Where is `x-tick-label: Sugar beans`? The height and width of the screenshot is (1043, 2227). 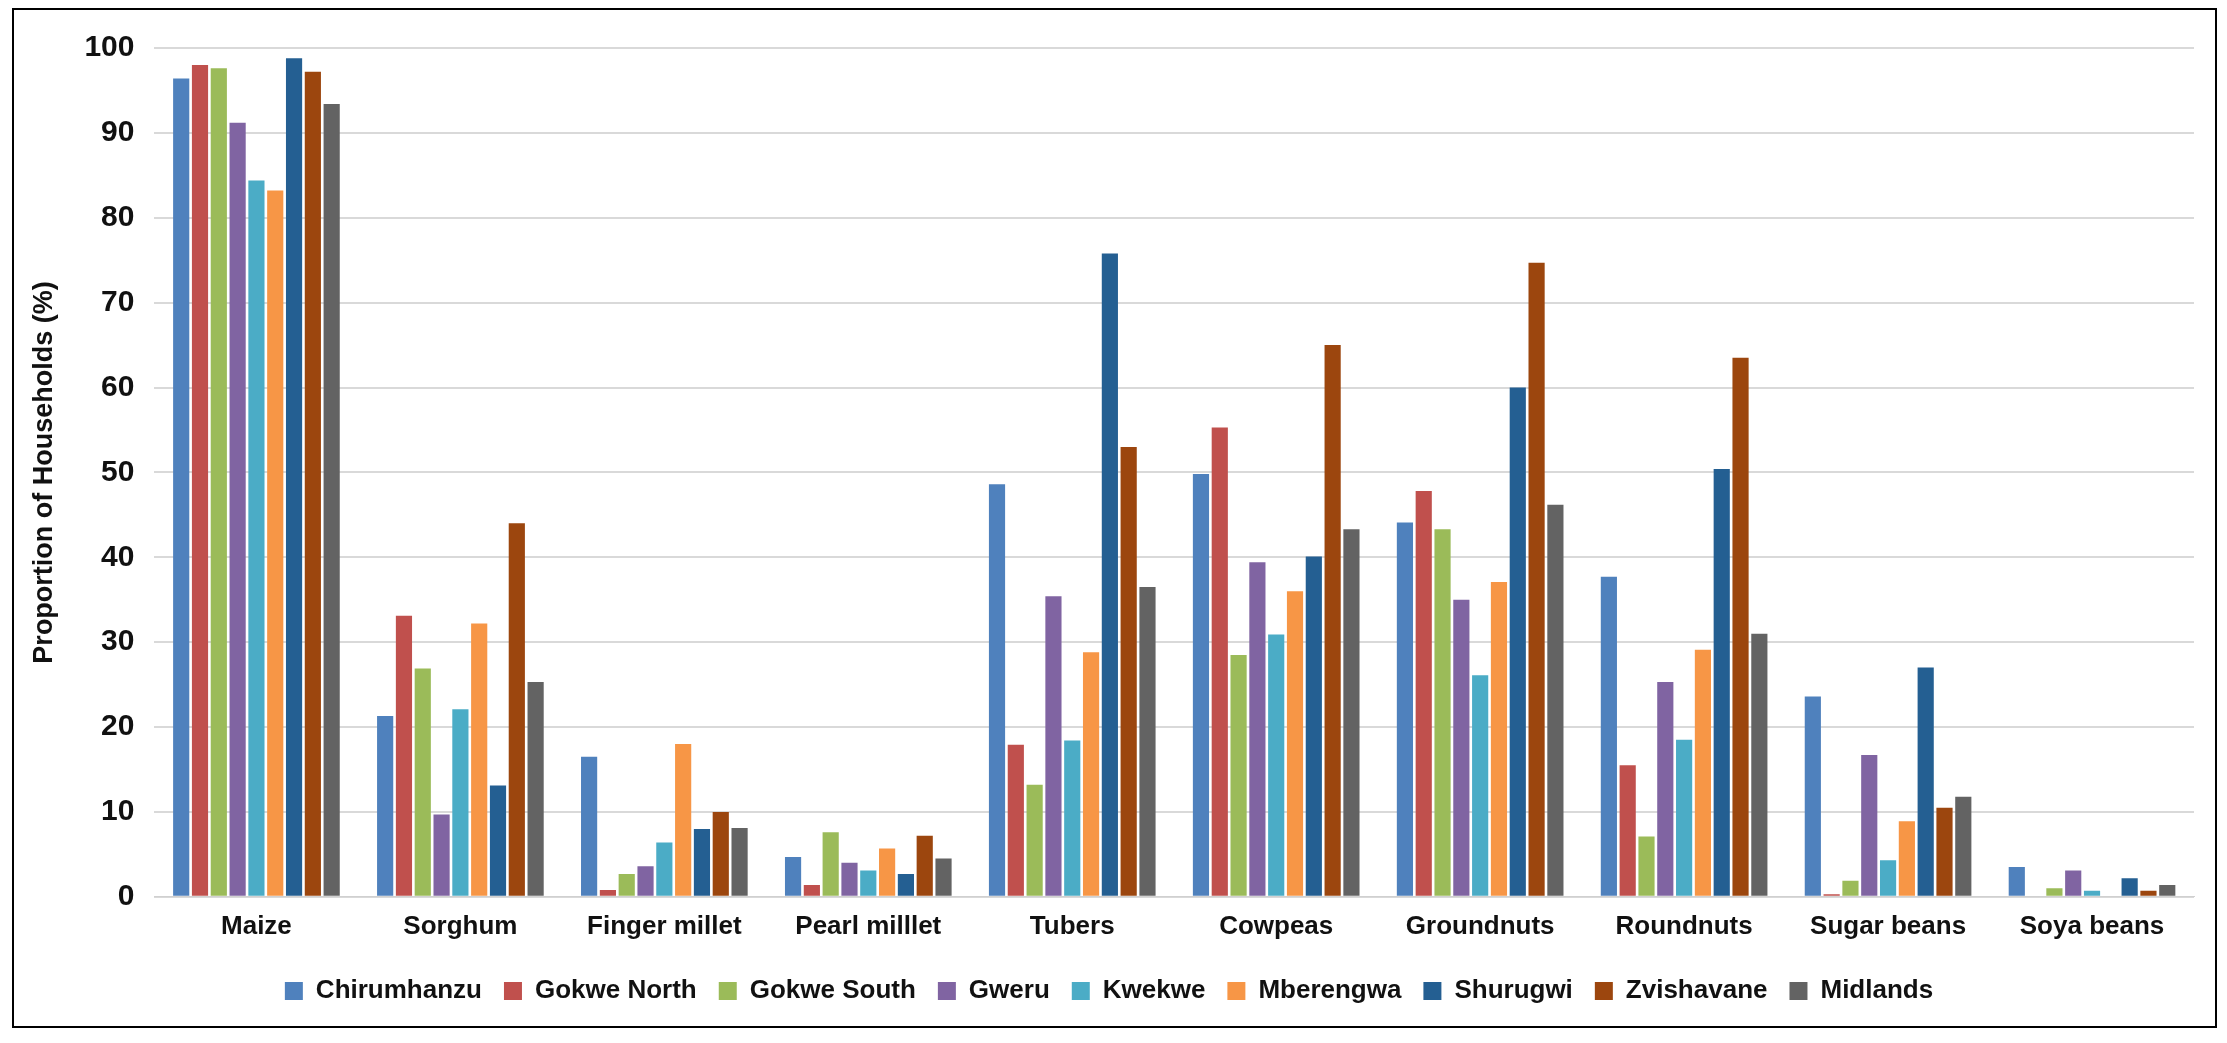
x-tick-label: Sugar beans is located at coordinates (1888, 924).